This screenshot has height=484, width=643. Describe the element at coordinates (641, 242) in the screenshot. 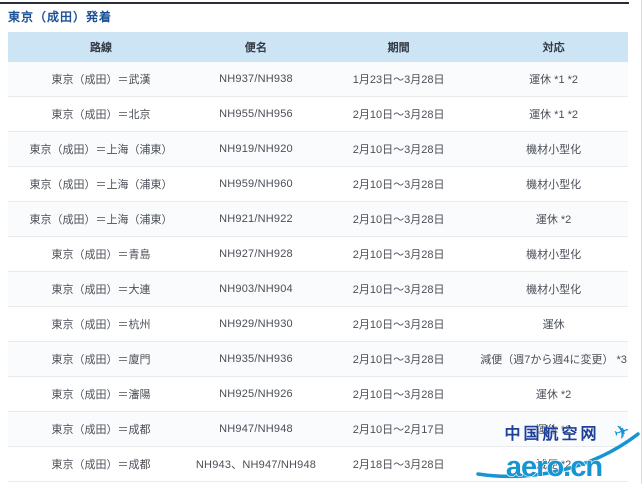

I see `window-right-border` at that location.